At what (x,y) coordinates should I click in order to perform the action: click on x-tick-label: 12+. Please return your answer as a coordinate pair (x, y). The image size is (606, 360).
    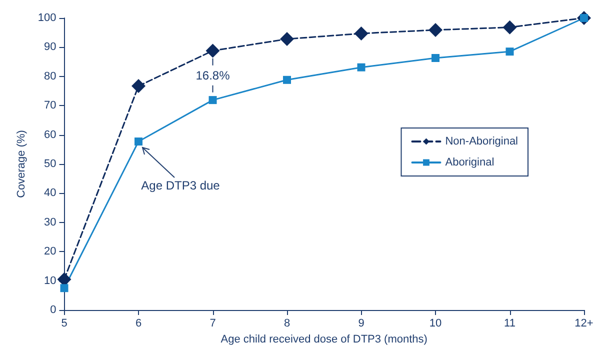
    Looking at the image, I should click on (584, 324).